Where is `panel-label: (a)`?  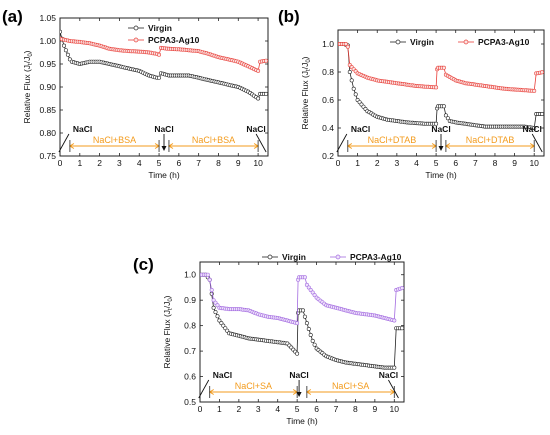 panel-label: (a) is located at coordinates (12, 16).